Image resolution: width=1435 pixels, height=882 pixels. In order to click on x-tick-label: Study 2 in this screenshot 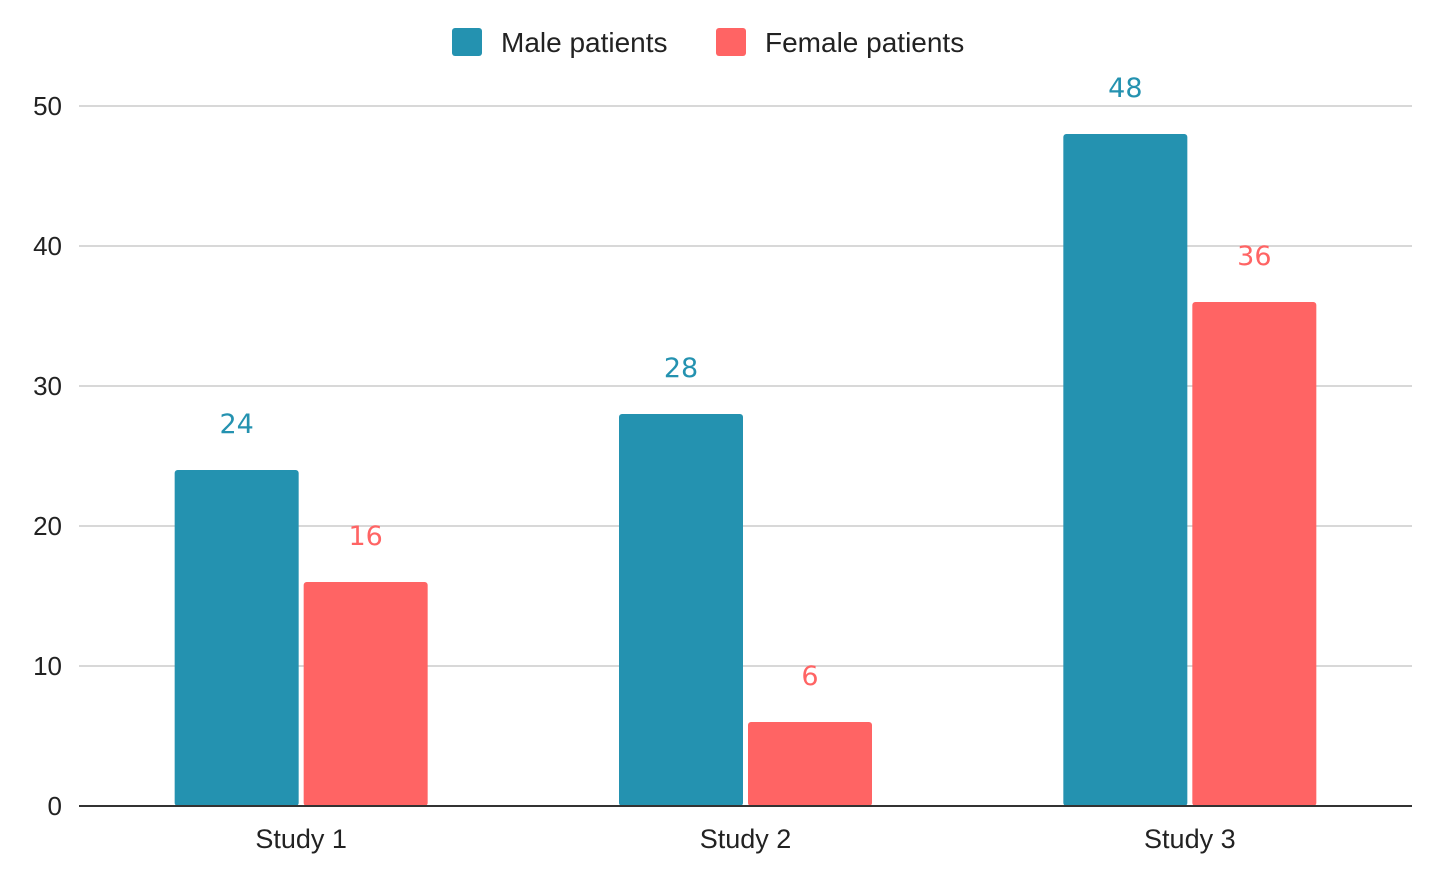, I will do `click(746, 839)`.